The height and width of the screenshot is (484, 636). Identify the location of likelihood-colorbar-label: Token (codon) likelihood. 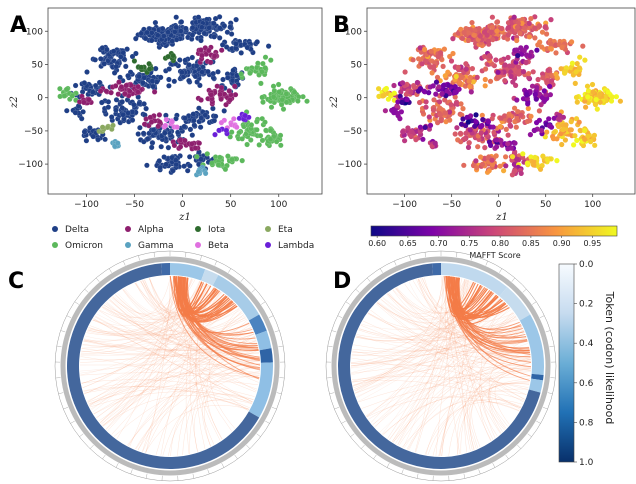
(609, 358).